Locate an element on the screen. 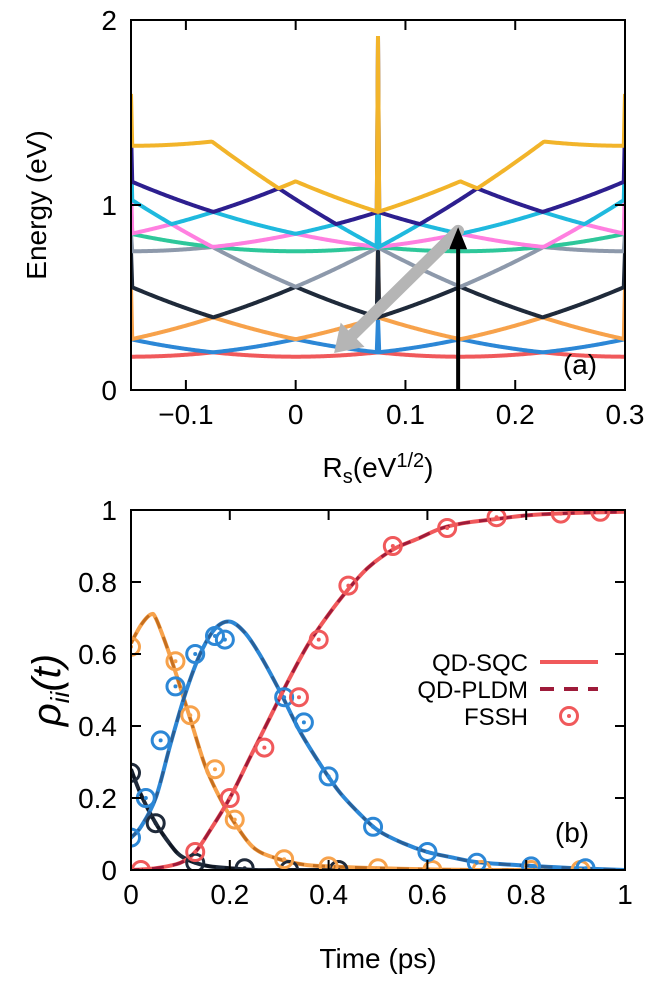 This screenshot has height=1000, width=664. xlabel-close: ) is located at coordinates (428, 467).